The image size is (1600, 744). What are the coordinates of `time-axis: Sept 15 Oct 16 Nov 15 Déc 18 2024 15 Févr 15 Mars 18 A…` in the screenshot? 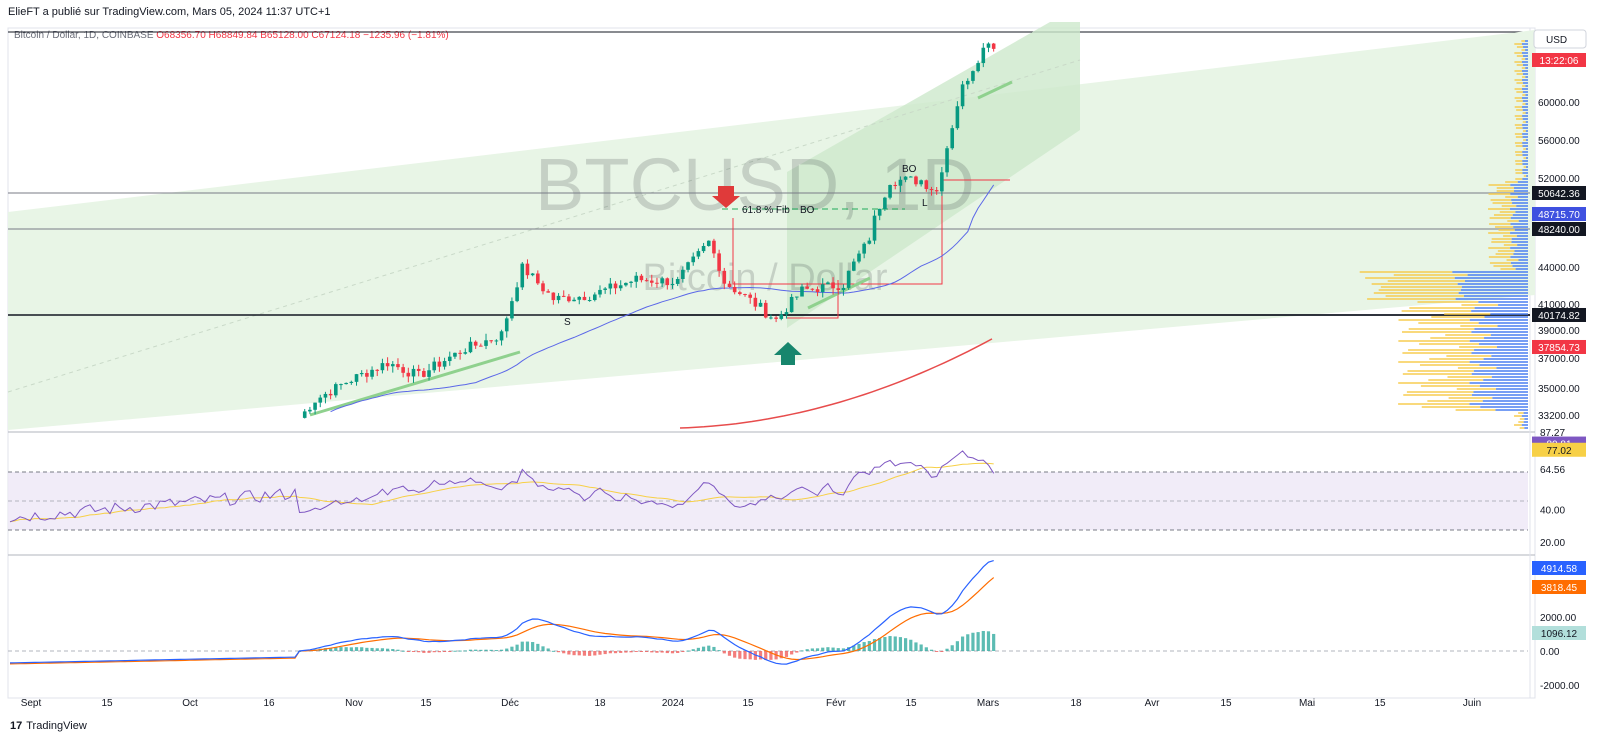 It's located at (751, 703).